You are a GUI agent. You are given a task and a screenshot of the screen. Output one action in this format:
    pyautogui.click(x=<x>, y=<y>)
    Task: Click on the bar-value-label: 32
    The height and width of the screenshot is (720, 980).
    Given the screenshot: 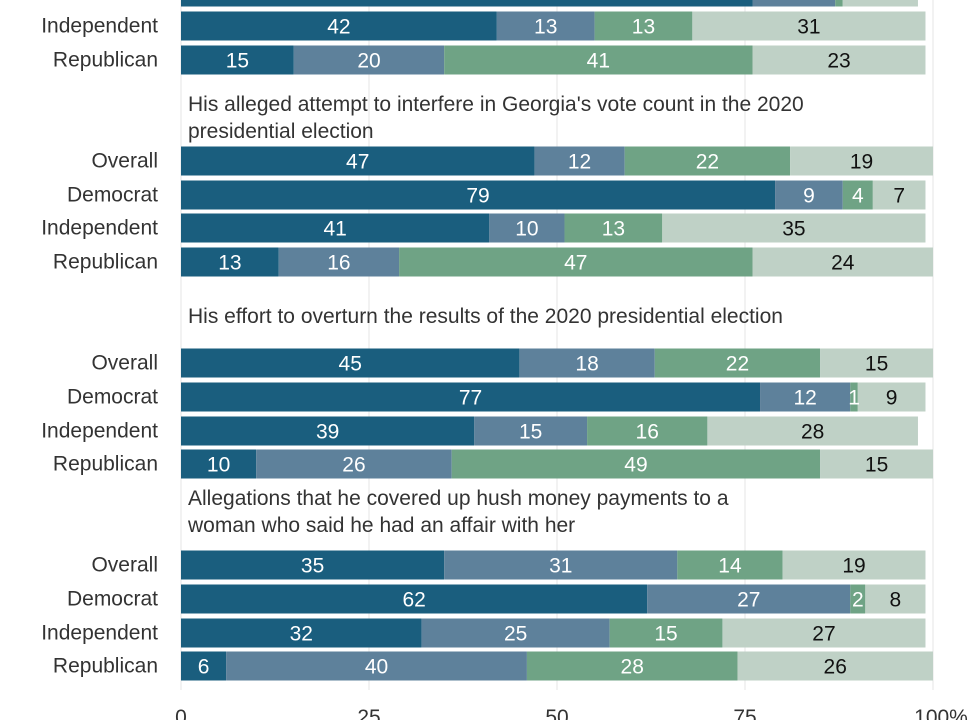 What is the action you would take?
    pyautogui.click(x=301, y=634)
    